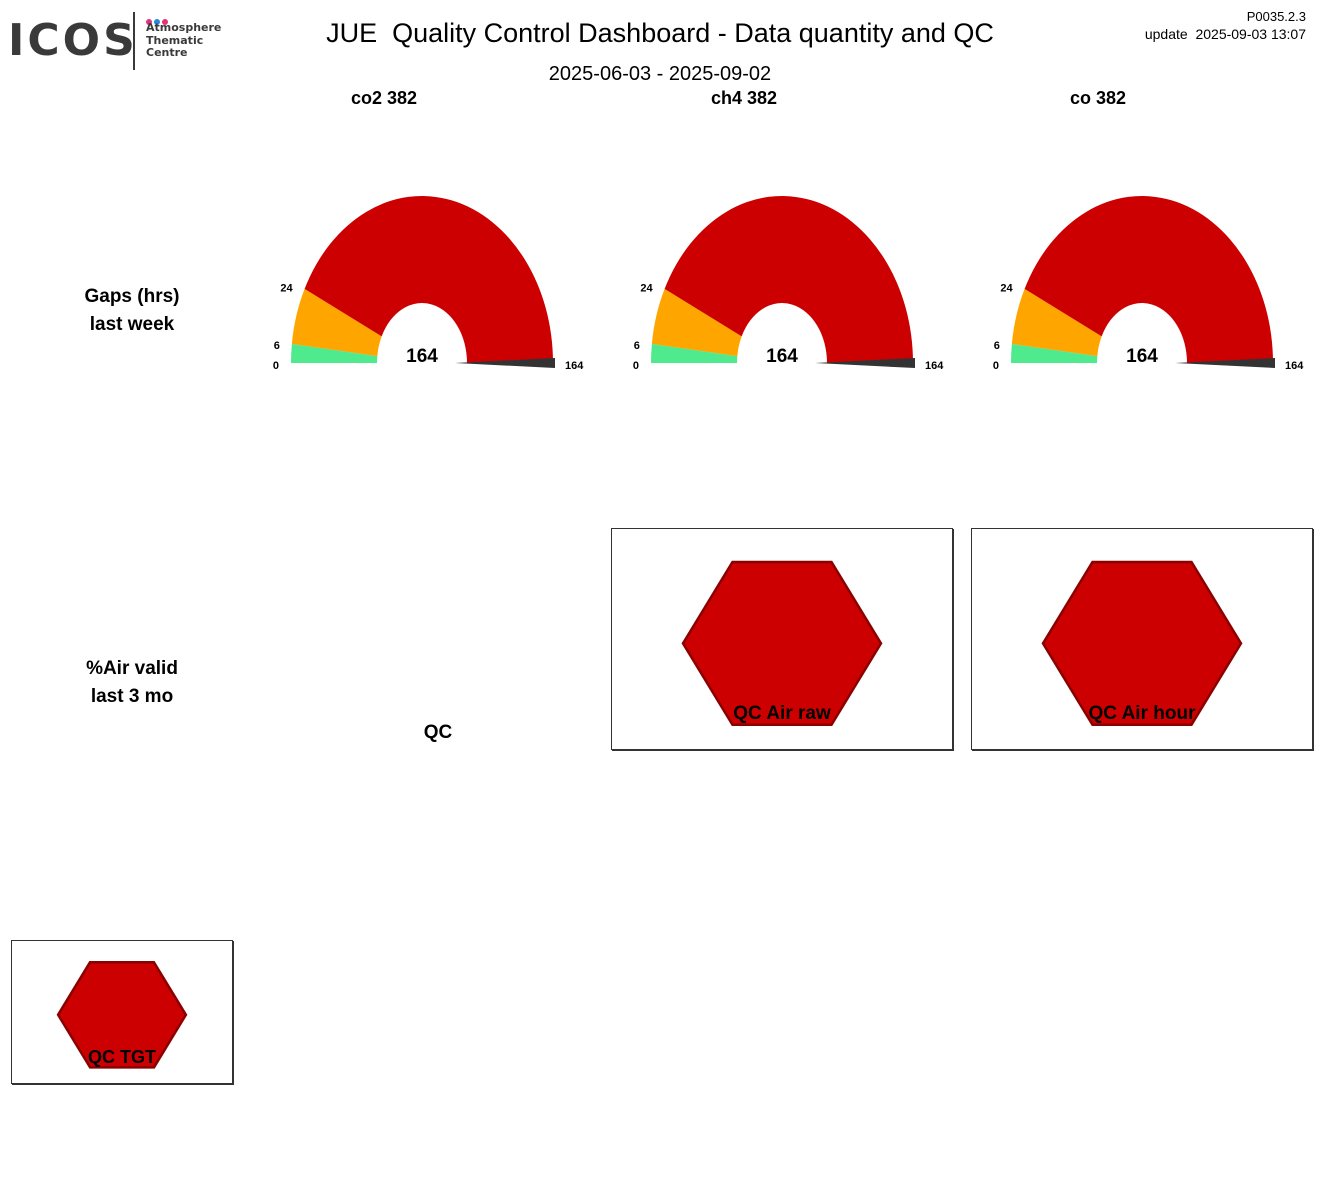 This screenshot has width=1320, height=1200. Describe the element at coordinates (132, 311) in the screenshot. I see `row-label-gaps: Gaps (hrs) last week` at that location.